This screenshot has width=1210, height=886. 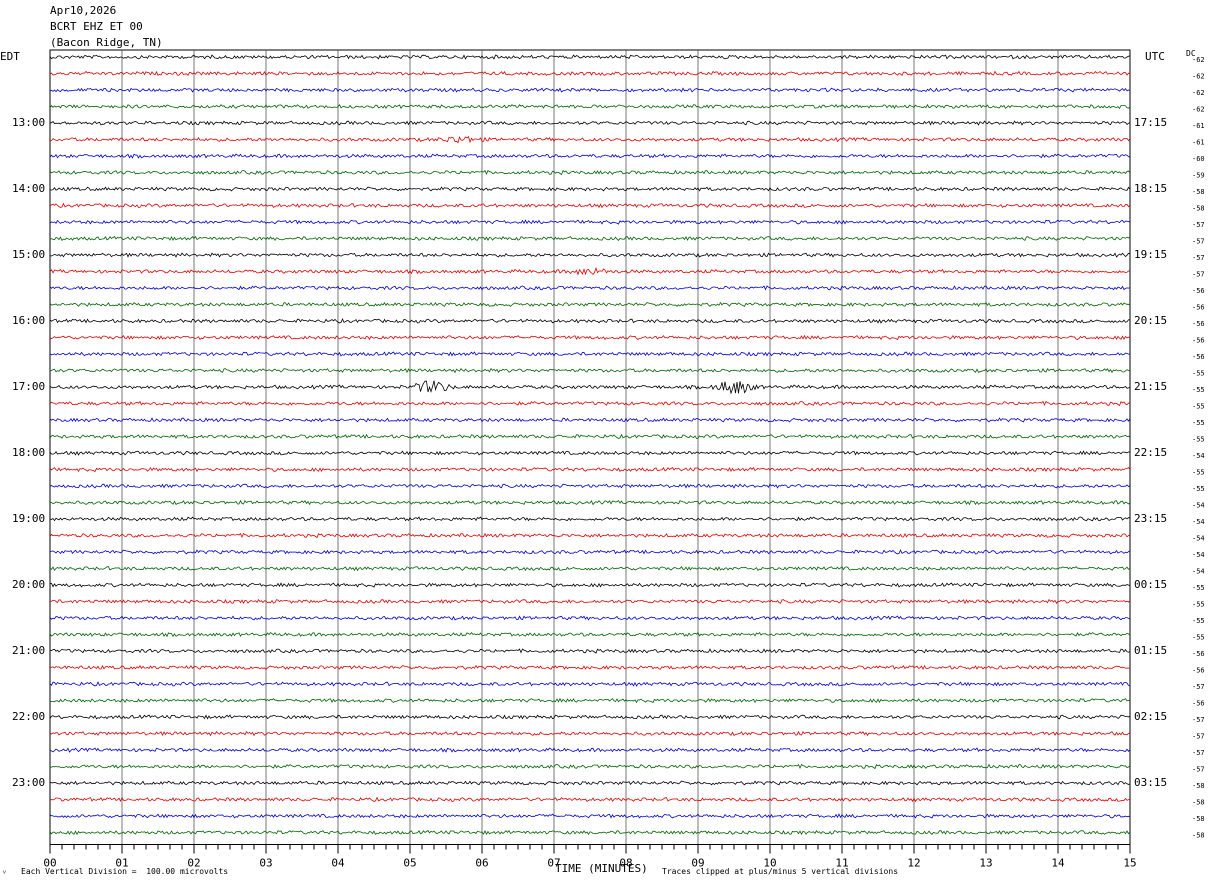 I want to click on left-hour-label: 14:00, so click(x=29, y=188).